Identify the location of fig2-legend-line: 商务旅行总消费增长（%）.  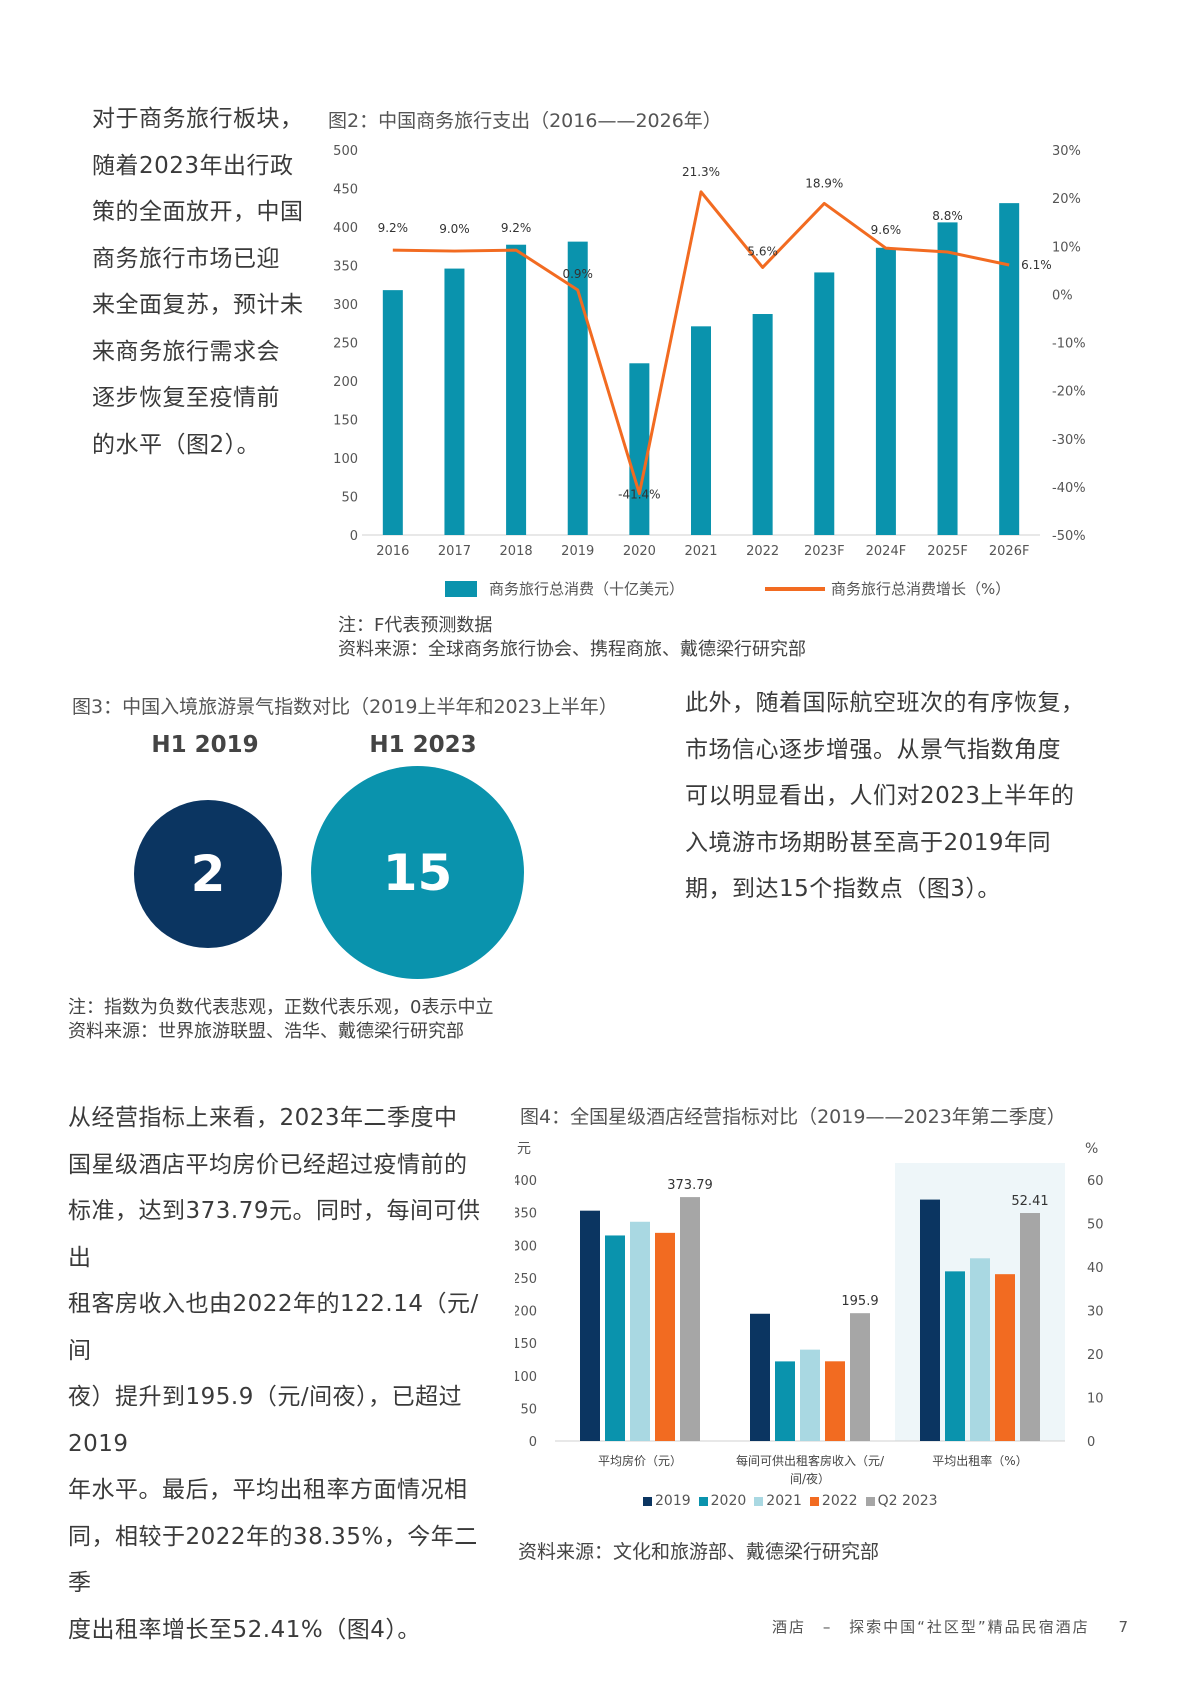
(887, 588).